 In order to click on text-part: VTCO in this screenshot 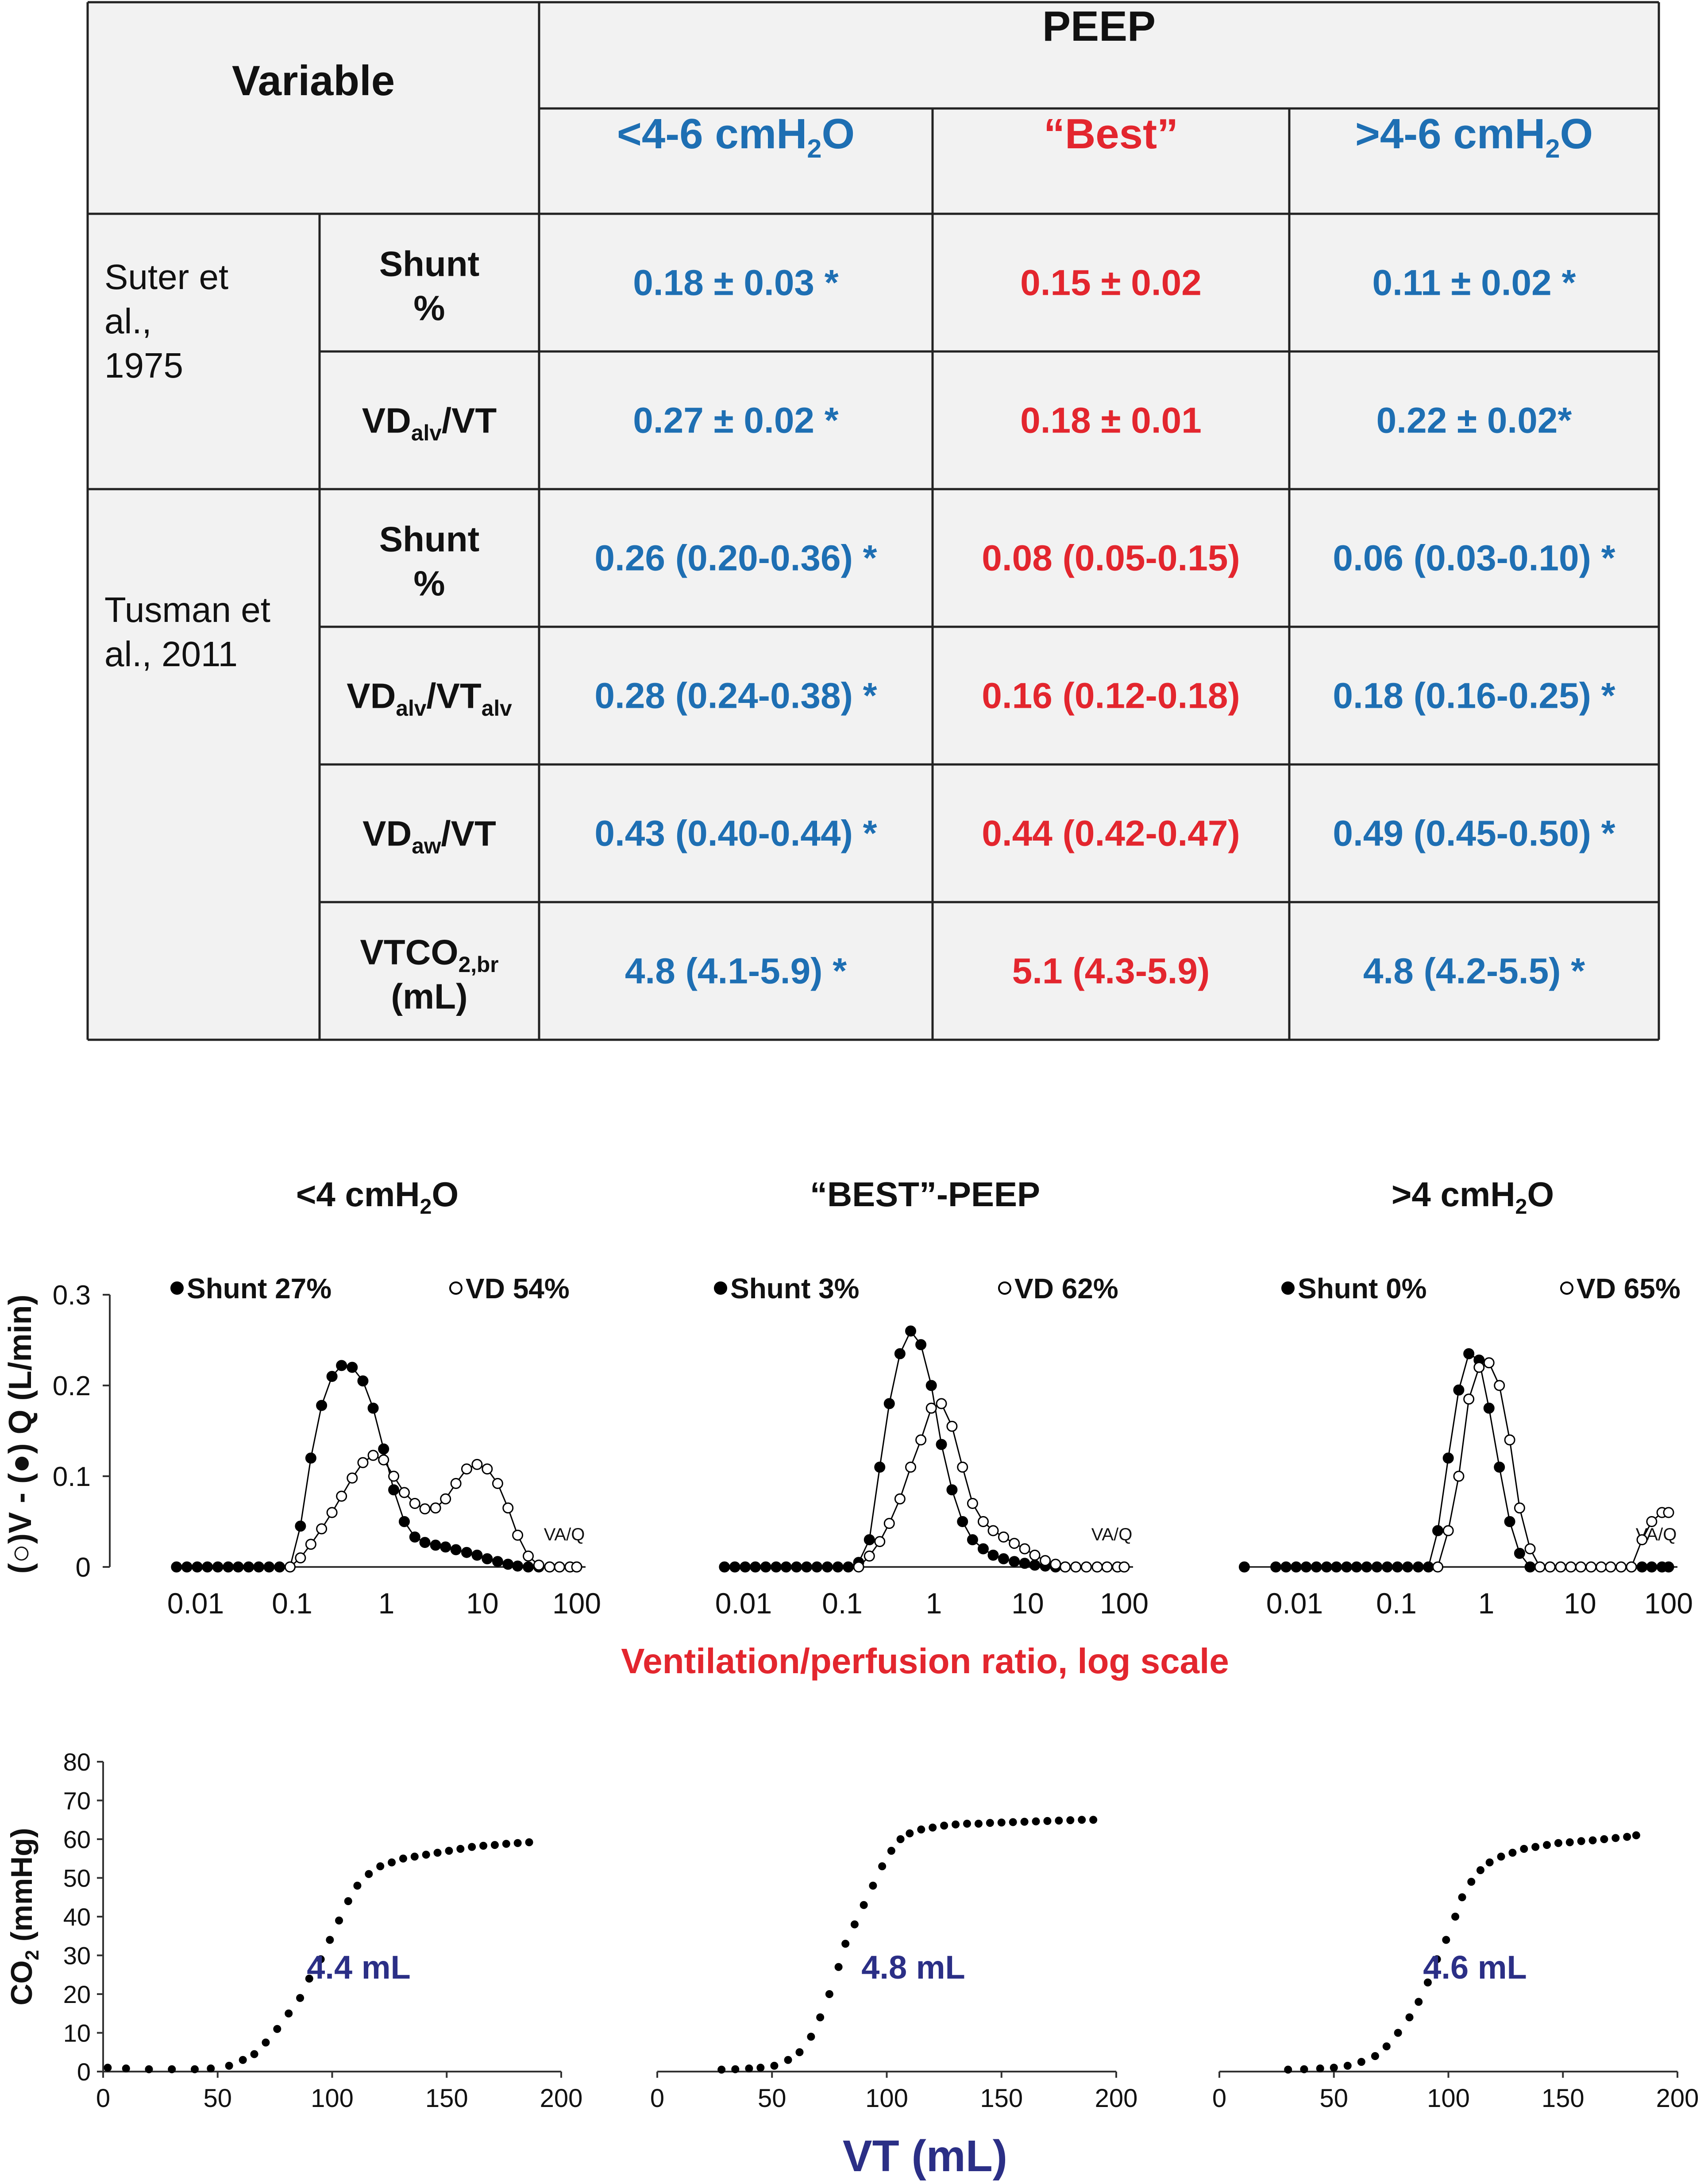, I will do `click(409, 952)`.